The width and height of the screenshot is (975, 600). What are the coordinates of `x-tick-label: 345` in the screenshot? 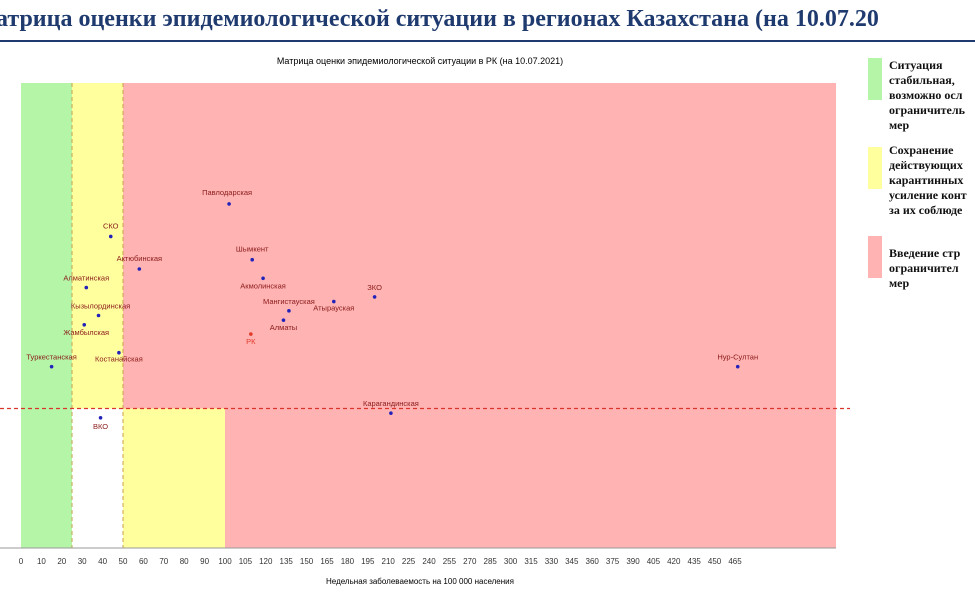 It's located at (572, 561).